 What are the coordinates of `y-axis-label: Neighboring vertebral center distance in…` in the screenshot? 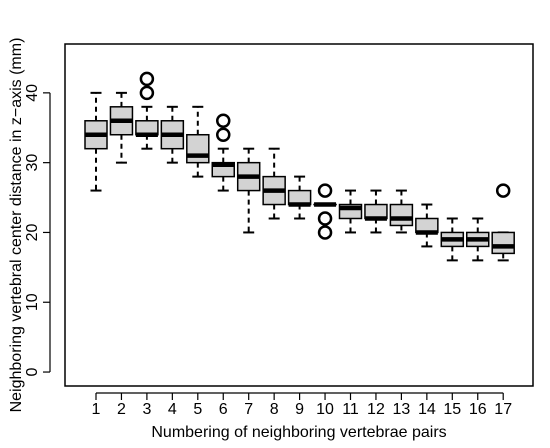 It's located at (16, 225).